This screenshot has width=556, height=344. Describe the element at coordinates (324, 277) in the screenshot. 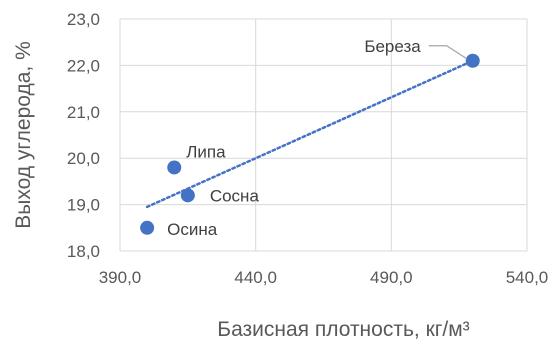

I see `x-tick-labels: 390,0 440,0 490,0 540,0` at that location.